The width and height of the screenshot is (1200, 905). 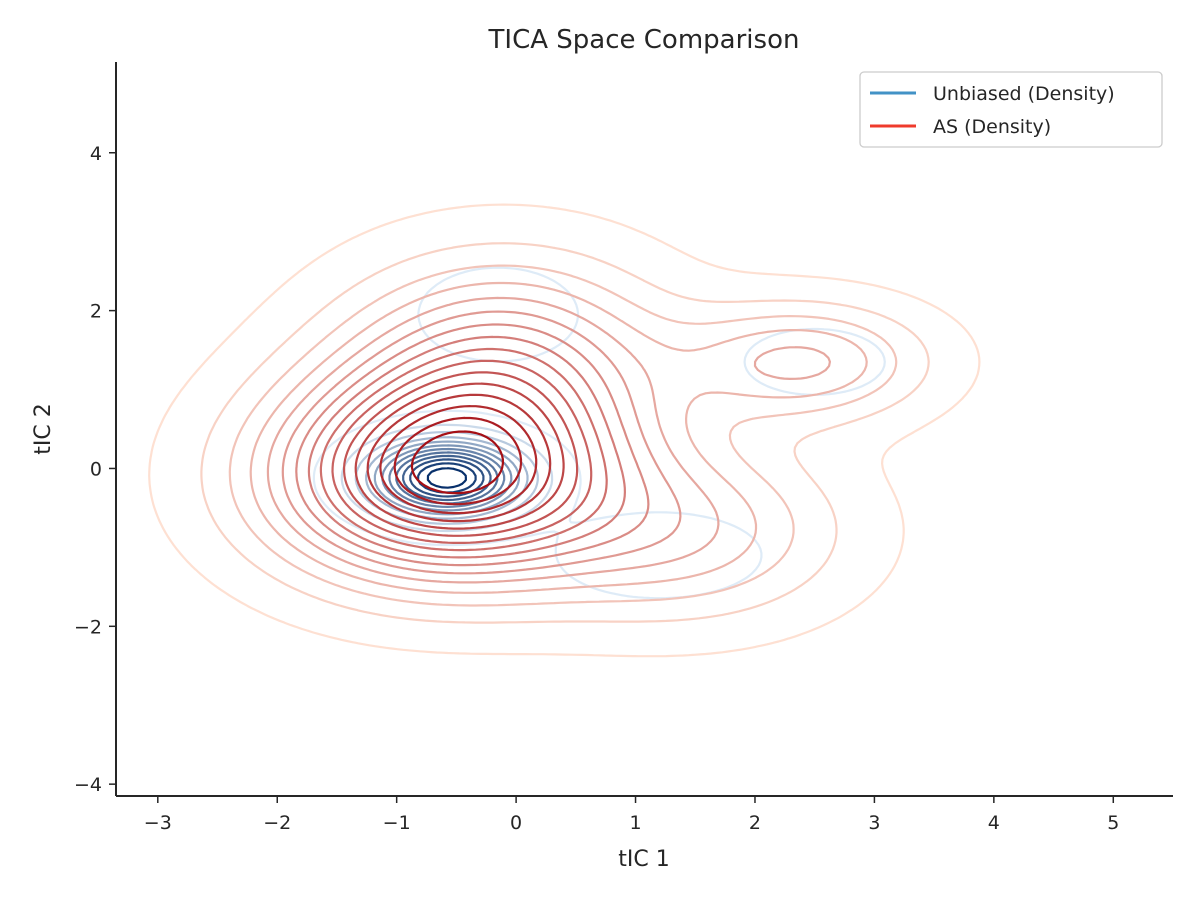 What do you see at coordinates (994, 823) in the screenshot?
I see `x-tick-label: 4` at bounding box center [994, 823].